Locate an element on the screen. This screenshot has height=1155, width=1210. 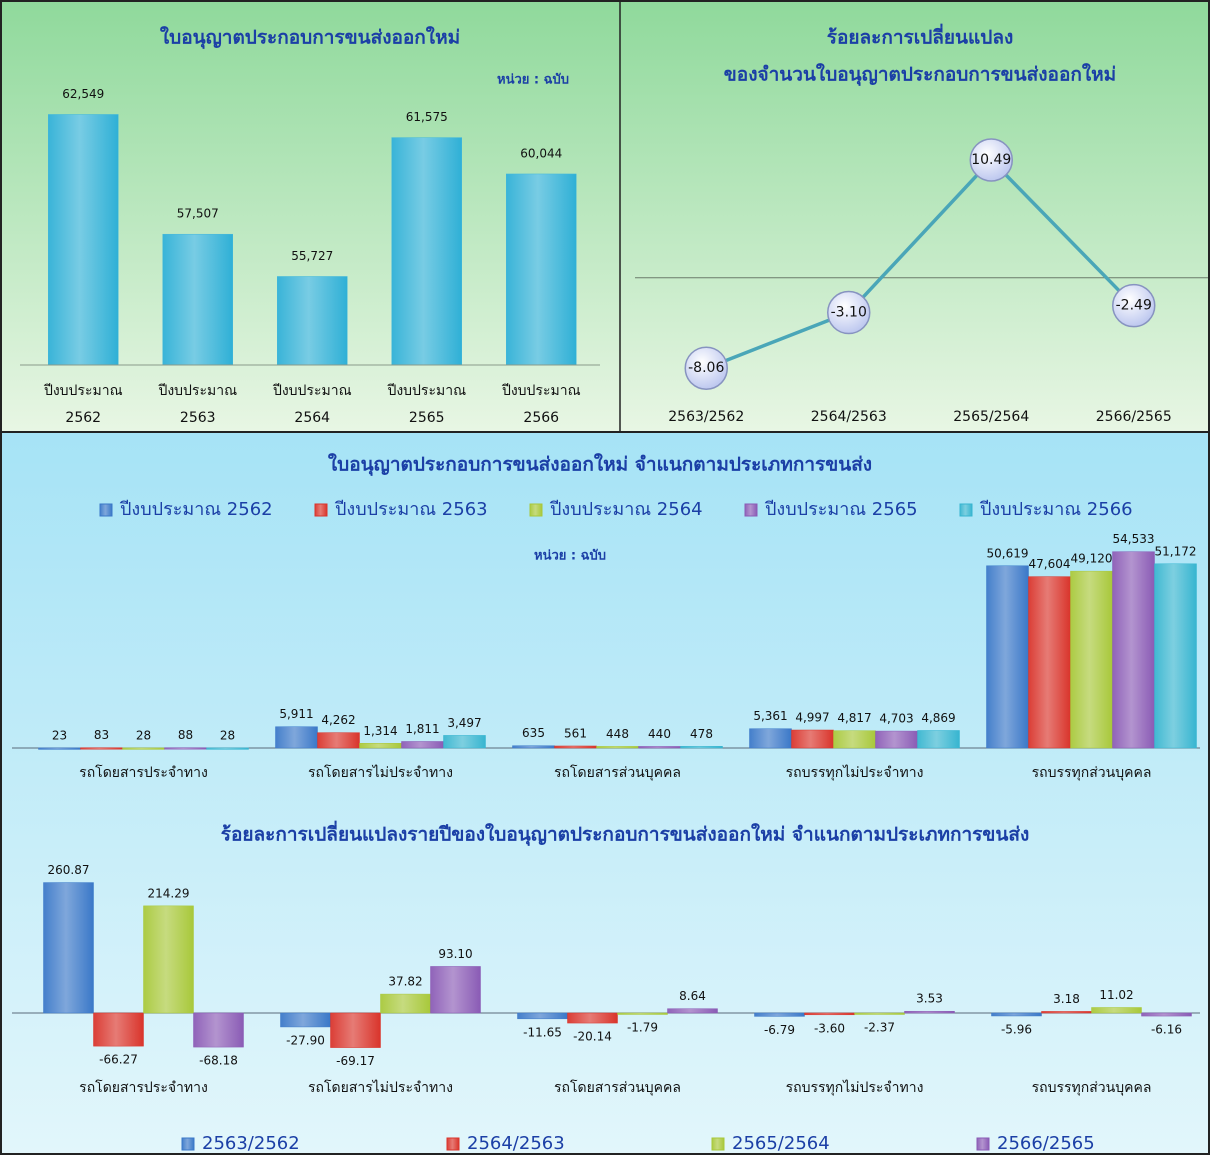
value-label: 448 is located at coordinates (617, 734).